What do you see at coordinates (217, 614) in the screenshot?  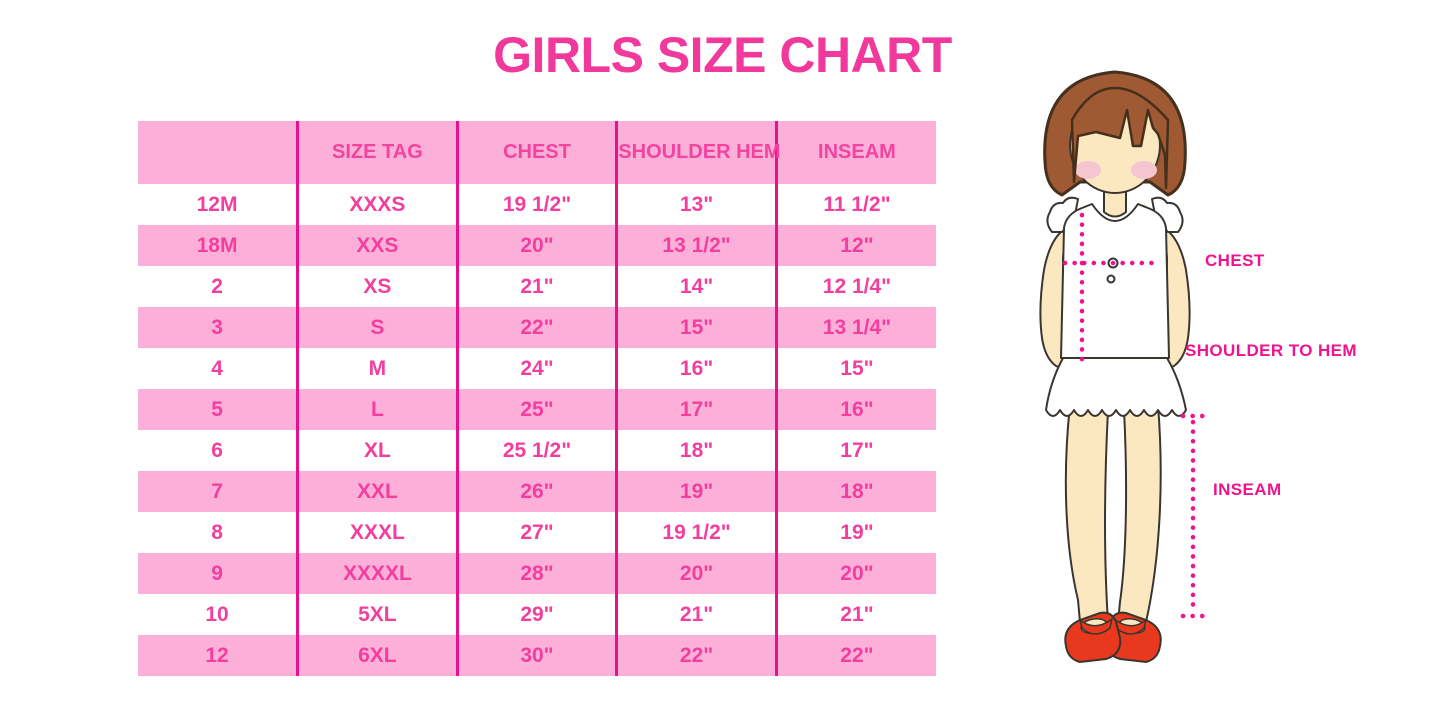 I see `table-cell: 10` at bounding box center [217, 614].